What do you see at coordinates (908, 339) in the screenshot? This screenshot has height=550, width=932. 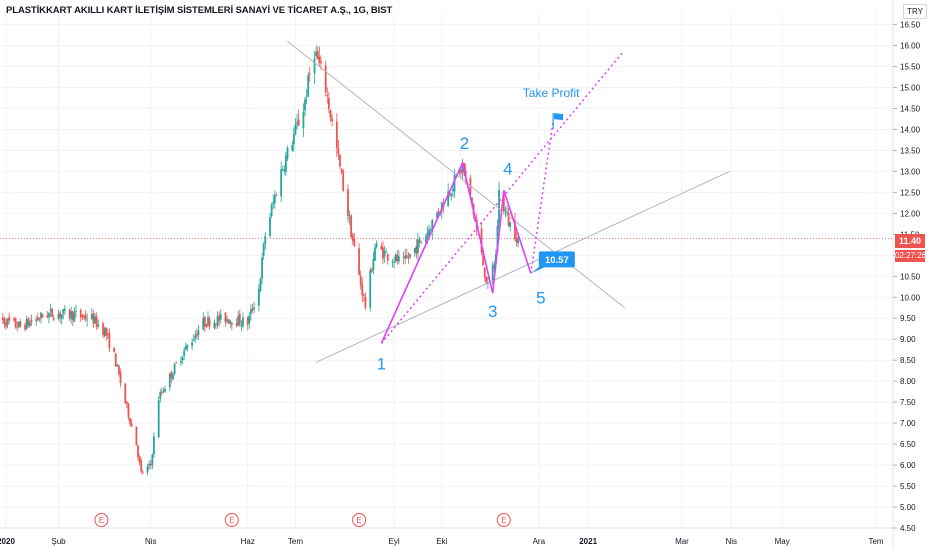 I see `price-tick-label: 9.00` at bounding box center [908, 339].